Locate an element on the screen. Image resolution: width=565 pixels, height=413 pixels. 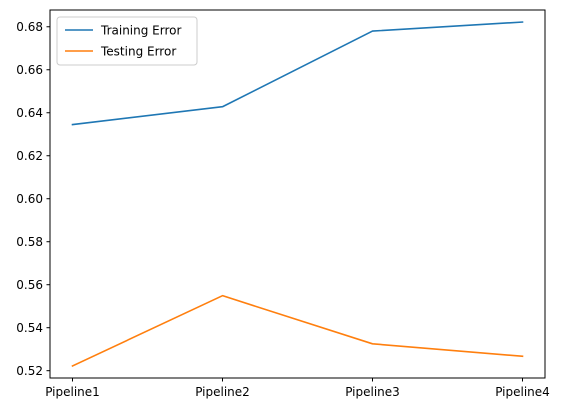
y-tick-label: 0.60 is located at coordinates (29, 199).